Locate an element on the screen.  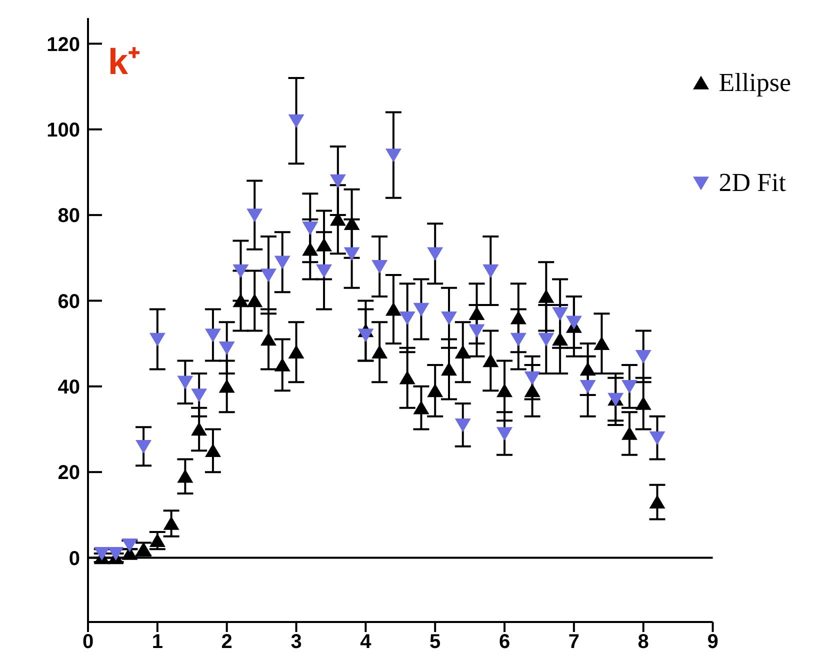
x-tick-label: 3 is located at coordinates (296, 642).